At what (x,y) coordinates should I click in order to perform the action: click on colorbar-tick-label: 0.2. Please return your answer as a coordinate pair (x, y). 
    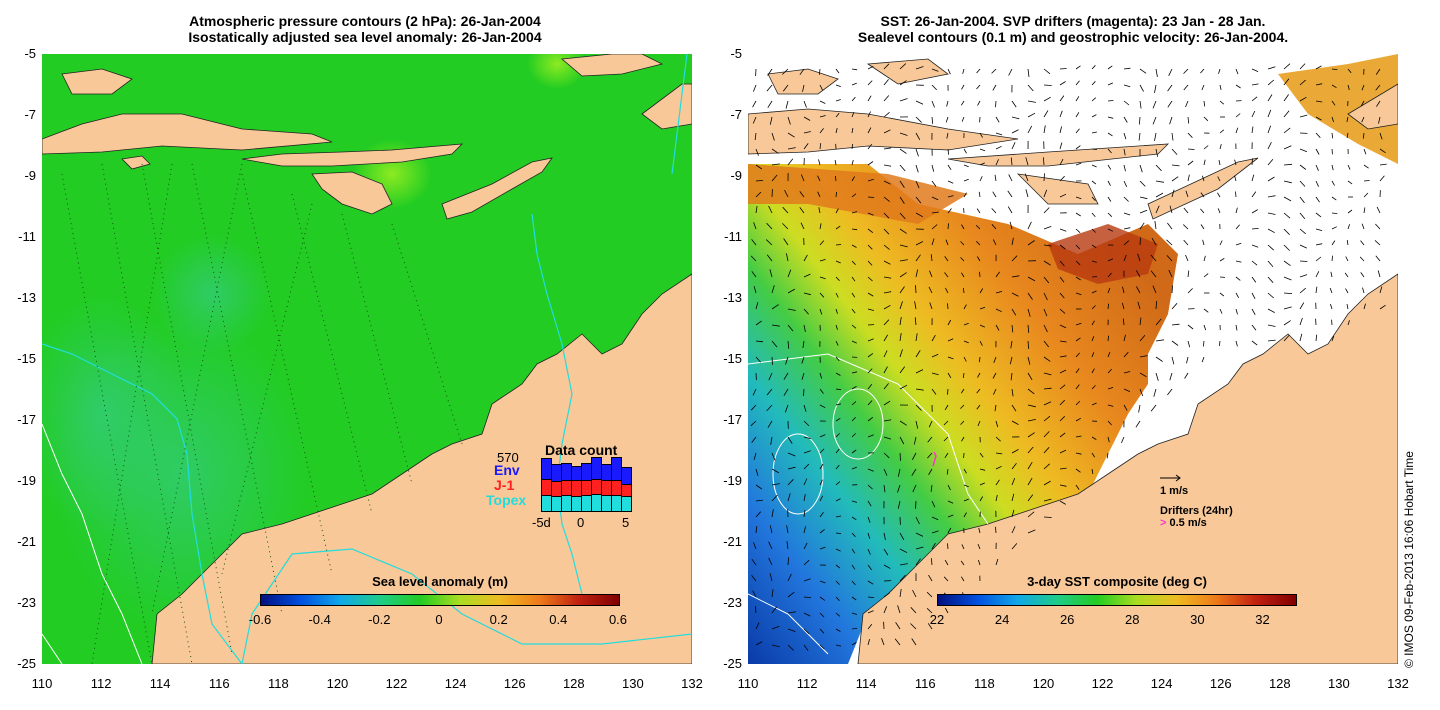
    Looking at the image, I should click on (498, 619).